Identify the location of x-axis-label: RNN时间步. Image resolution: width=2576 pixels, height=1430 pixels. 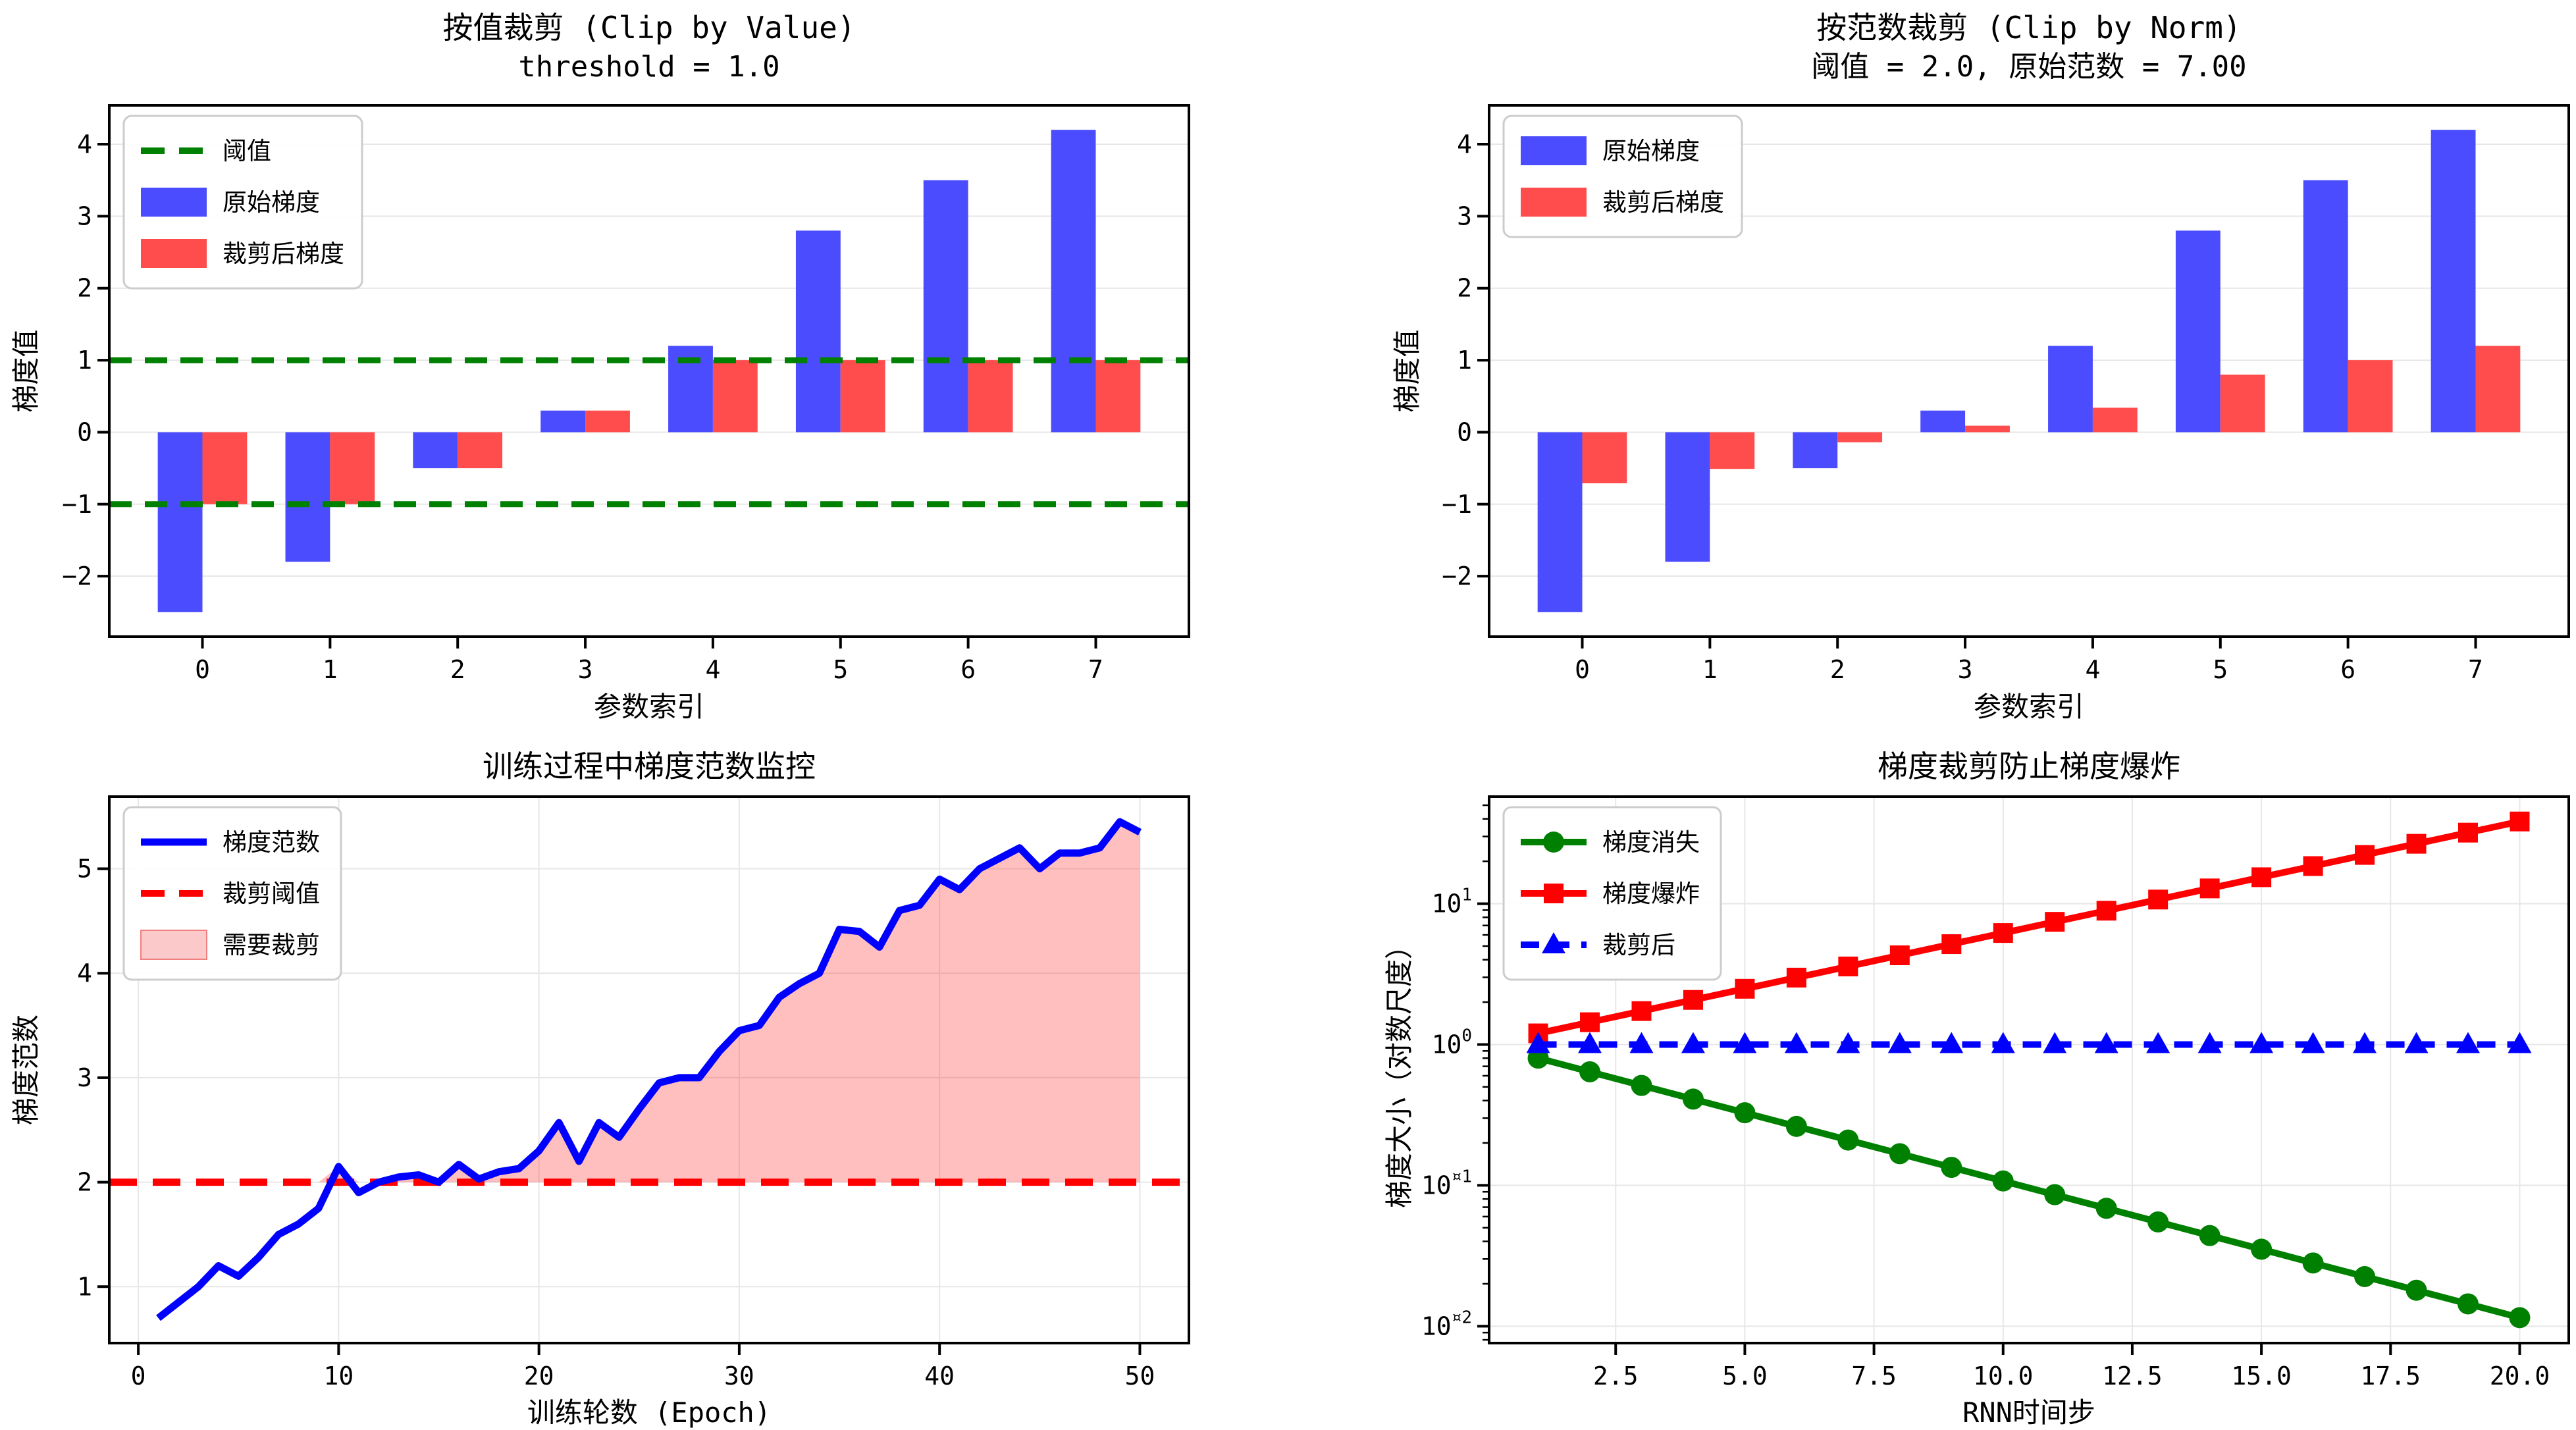
(2028, 1413).